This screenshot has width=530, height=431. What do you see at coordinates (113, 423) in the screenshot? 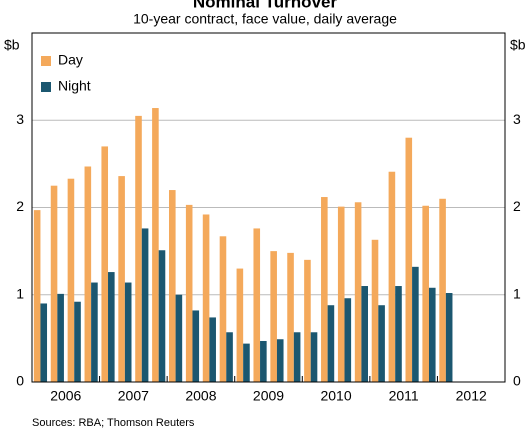
I see `source: Sources: RBA; Thomson Reuters` at bounding box center [113, 423].